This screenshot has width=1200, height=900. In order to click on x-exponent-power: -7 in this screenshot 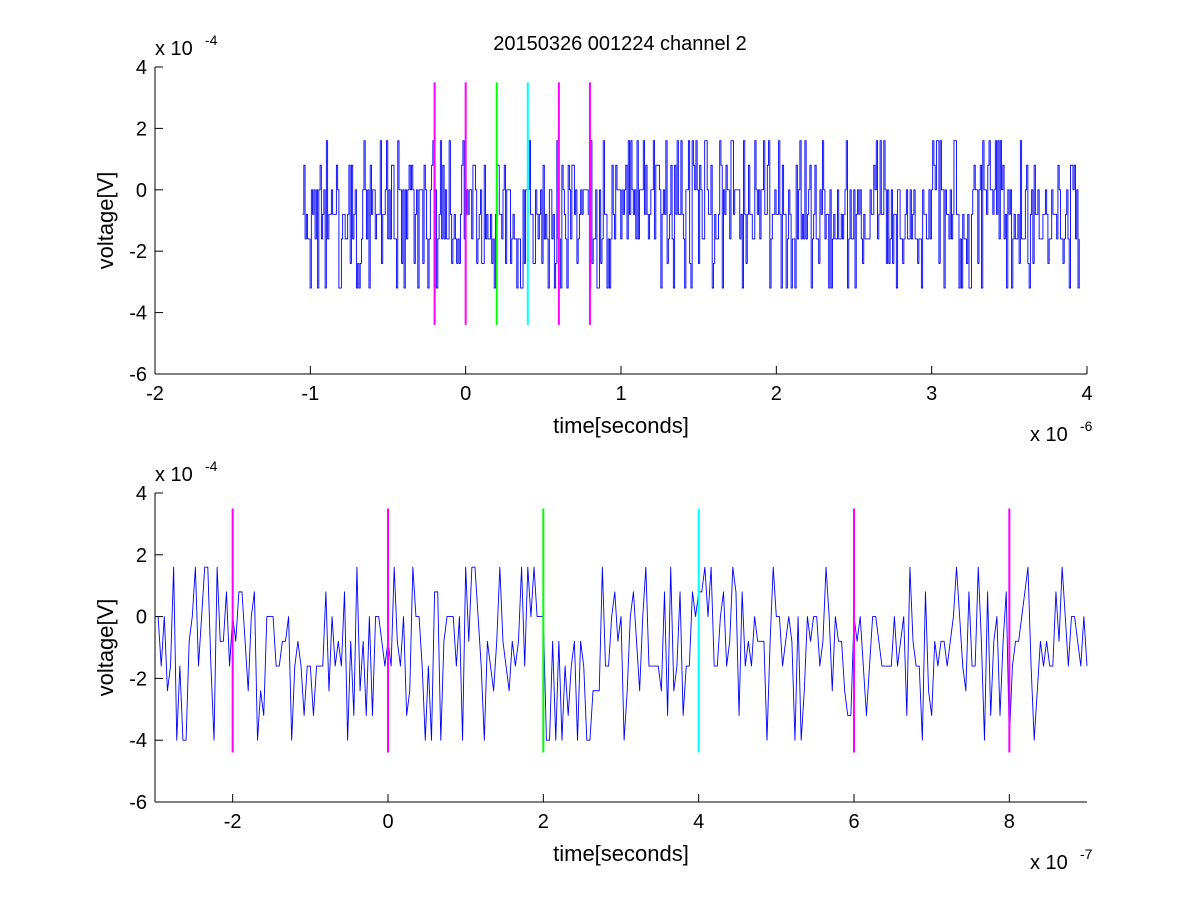, I will do `click(1086, 854)`.